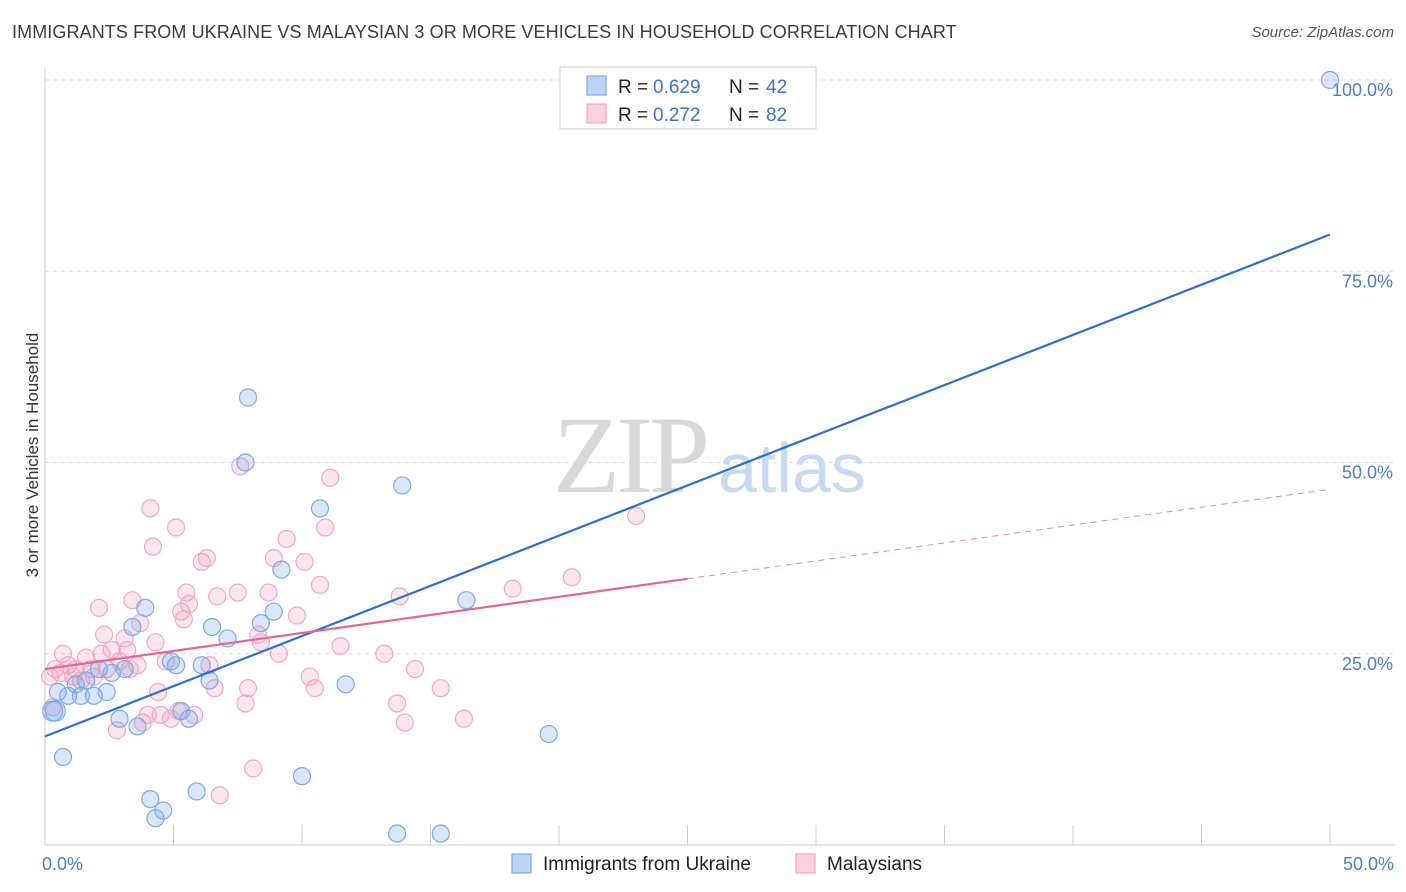 This screenshot has width=1406, height=892. I want to click on bottom-legend: Immigrants from Ukraine Malaysians, so click(716, 864).